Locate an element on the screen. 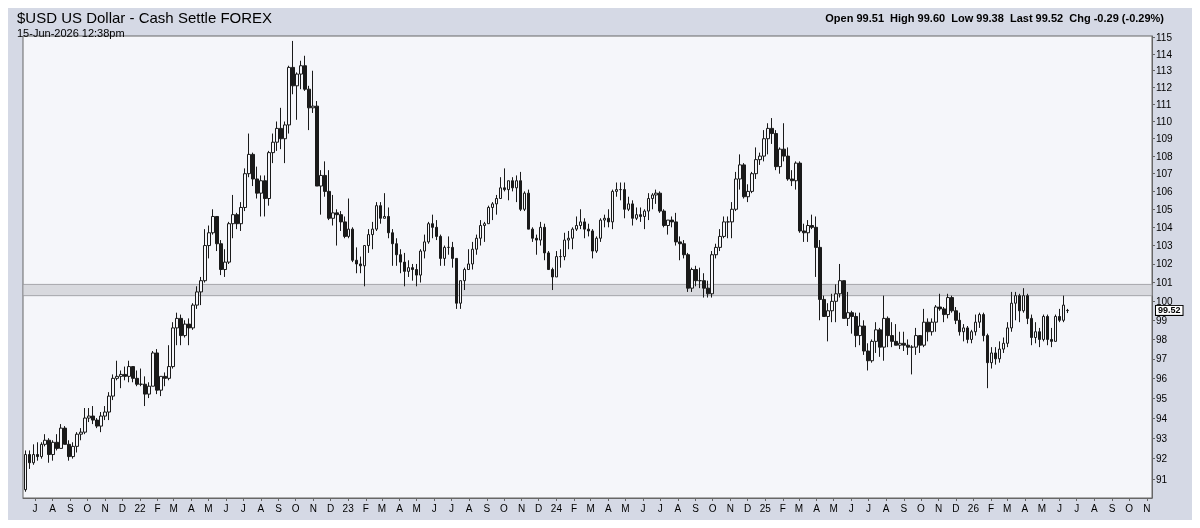  y-tick-label: 96 is located at coordinates (1162, 378).